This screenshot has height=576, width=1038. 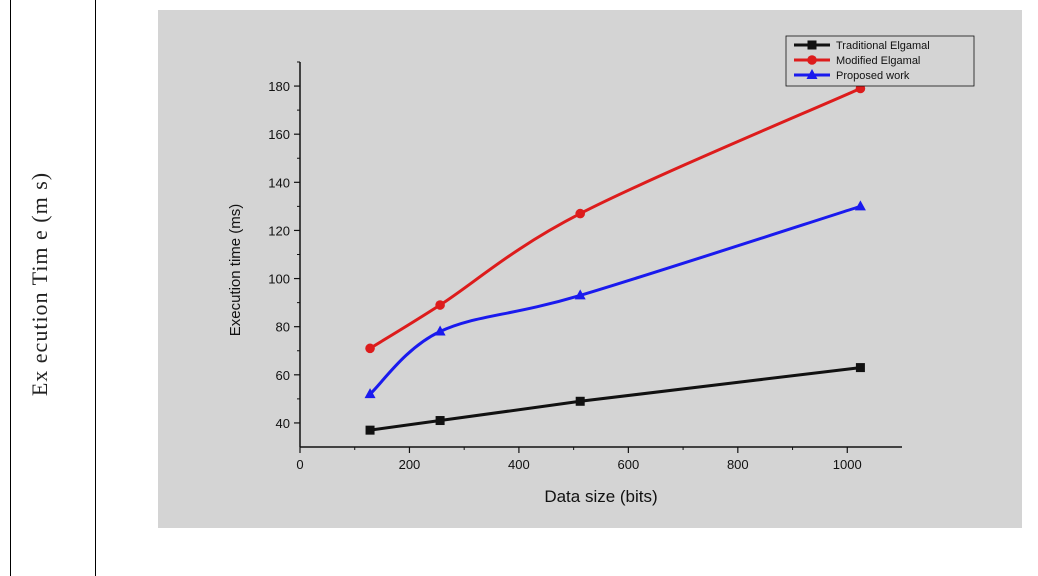 I want to click on y-tick-label: 120, so click(x=279, y=230).